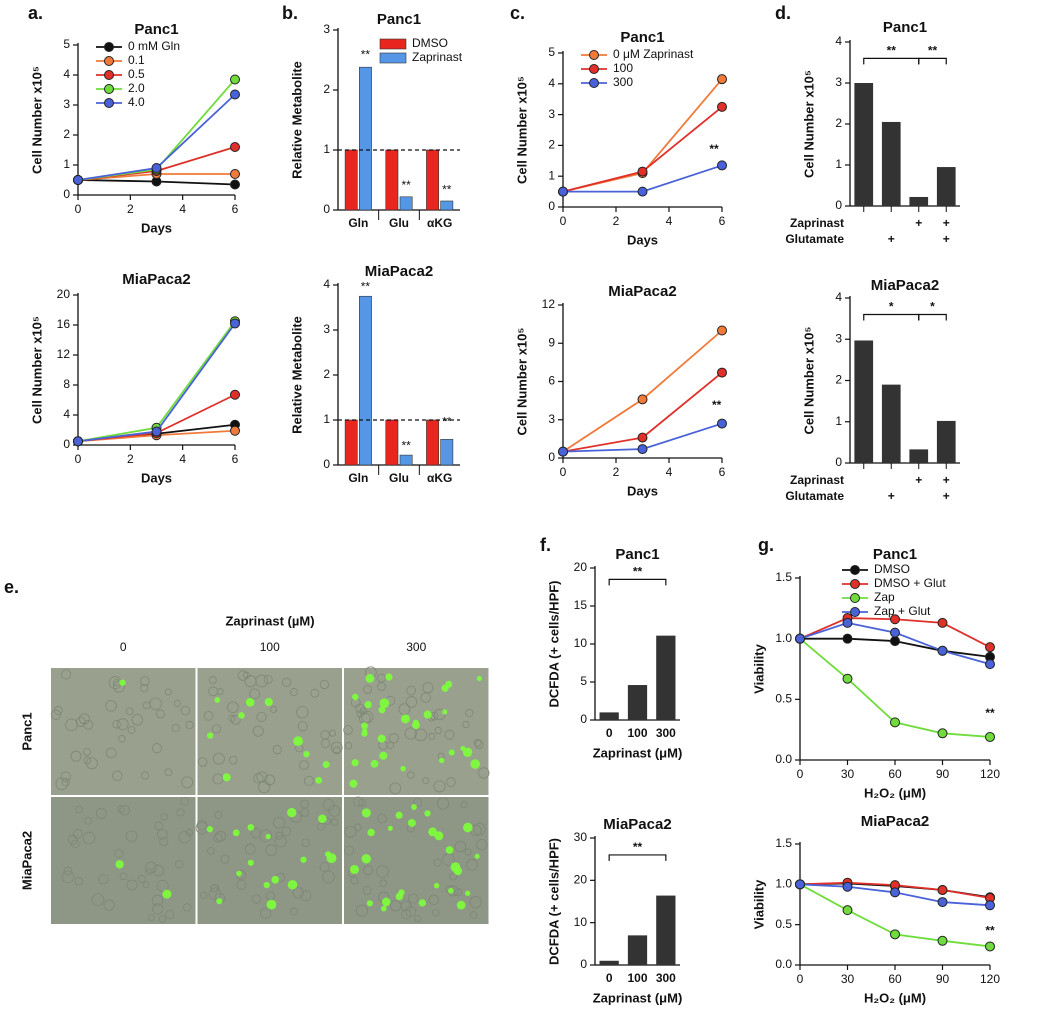  What do you see at coordinates (891, 239) in the screenshot?
I see `condition-mark: +` at bounding box center [891, 239].